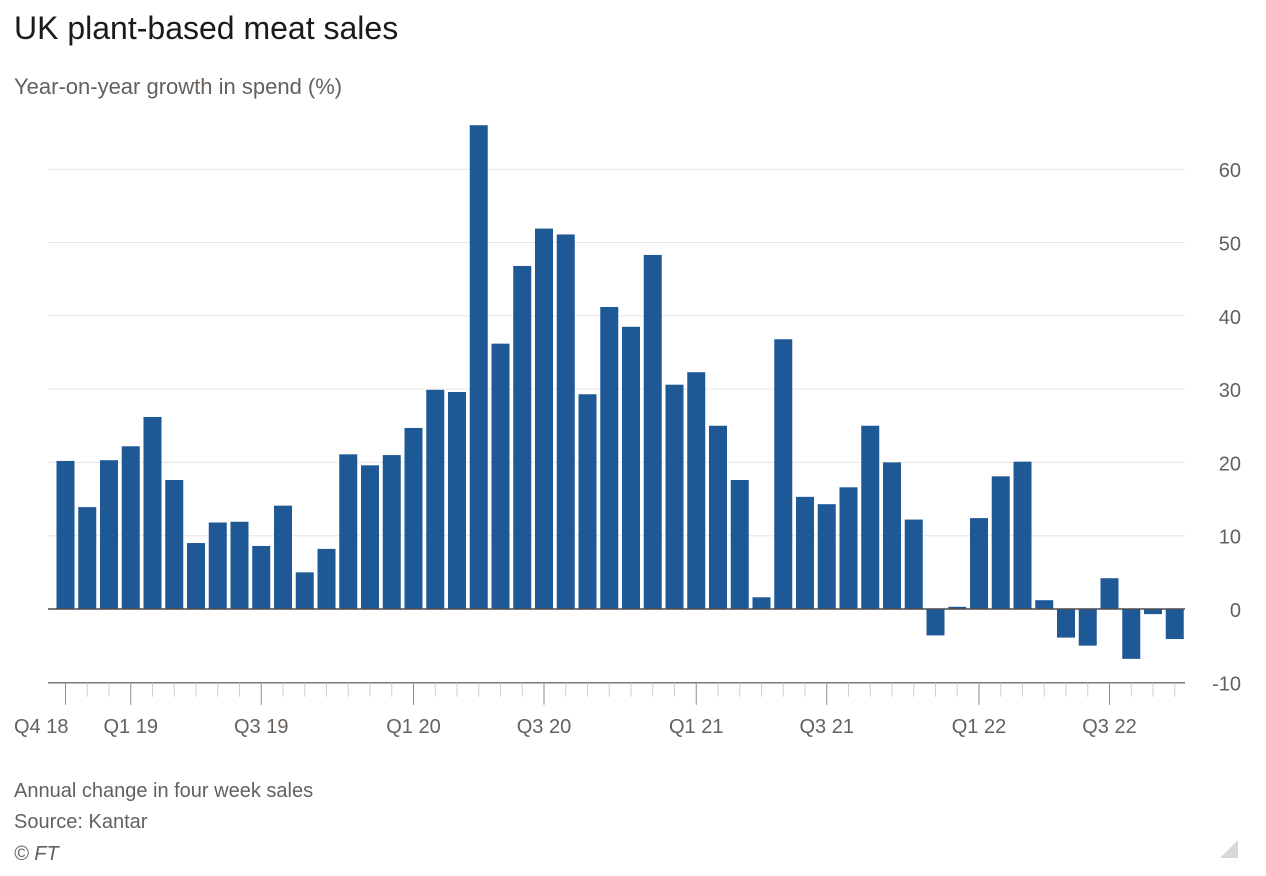 This screenshot has height=876, width=1266. What do you see at coordinates (1230, 464) in the screenshot?
I see `y-tick-label: 20` at bounding box center [1230, 464].